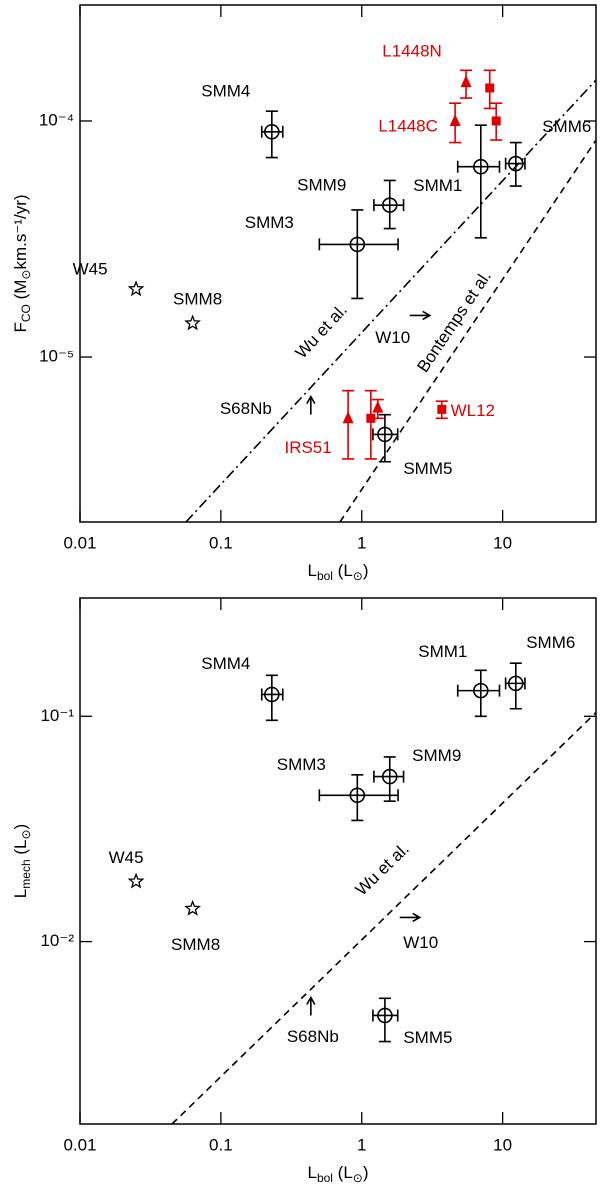  Describe the element at coordinates (382, 869) in the screenshot. I see `line-label: Wu et al.` at that location.